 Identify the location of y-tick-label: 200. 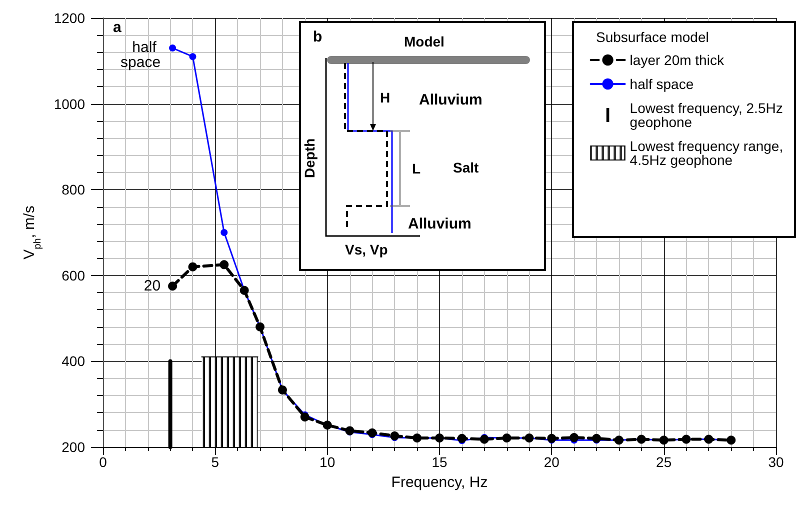
(74, 447).